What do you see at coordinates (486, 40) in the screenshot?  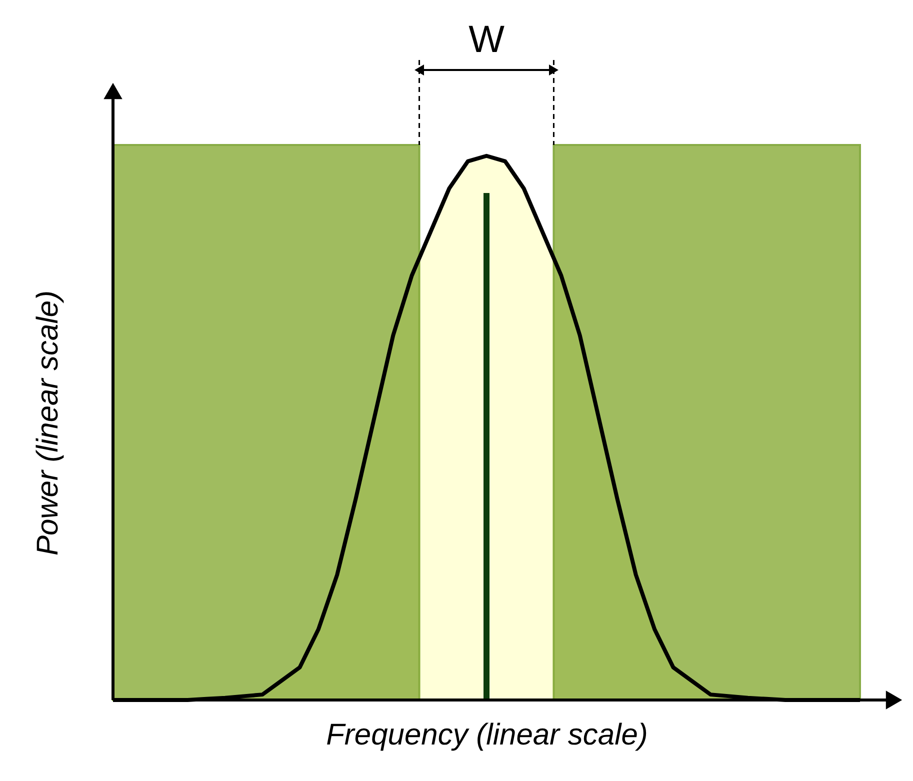 I see `text: W` at bounding box center [486, 40].